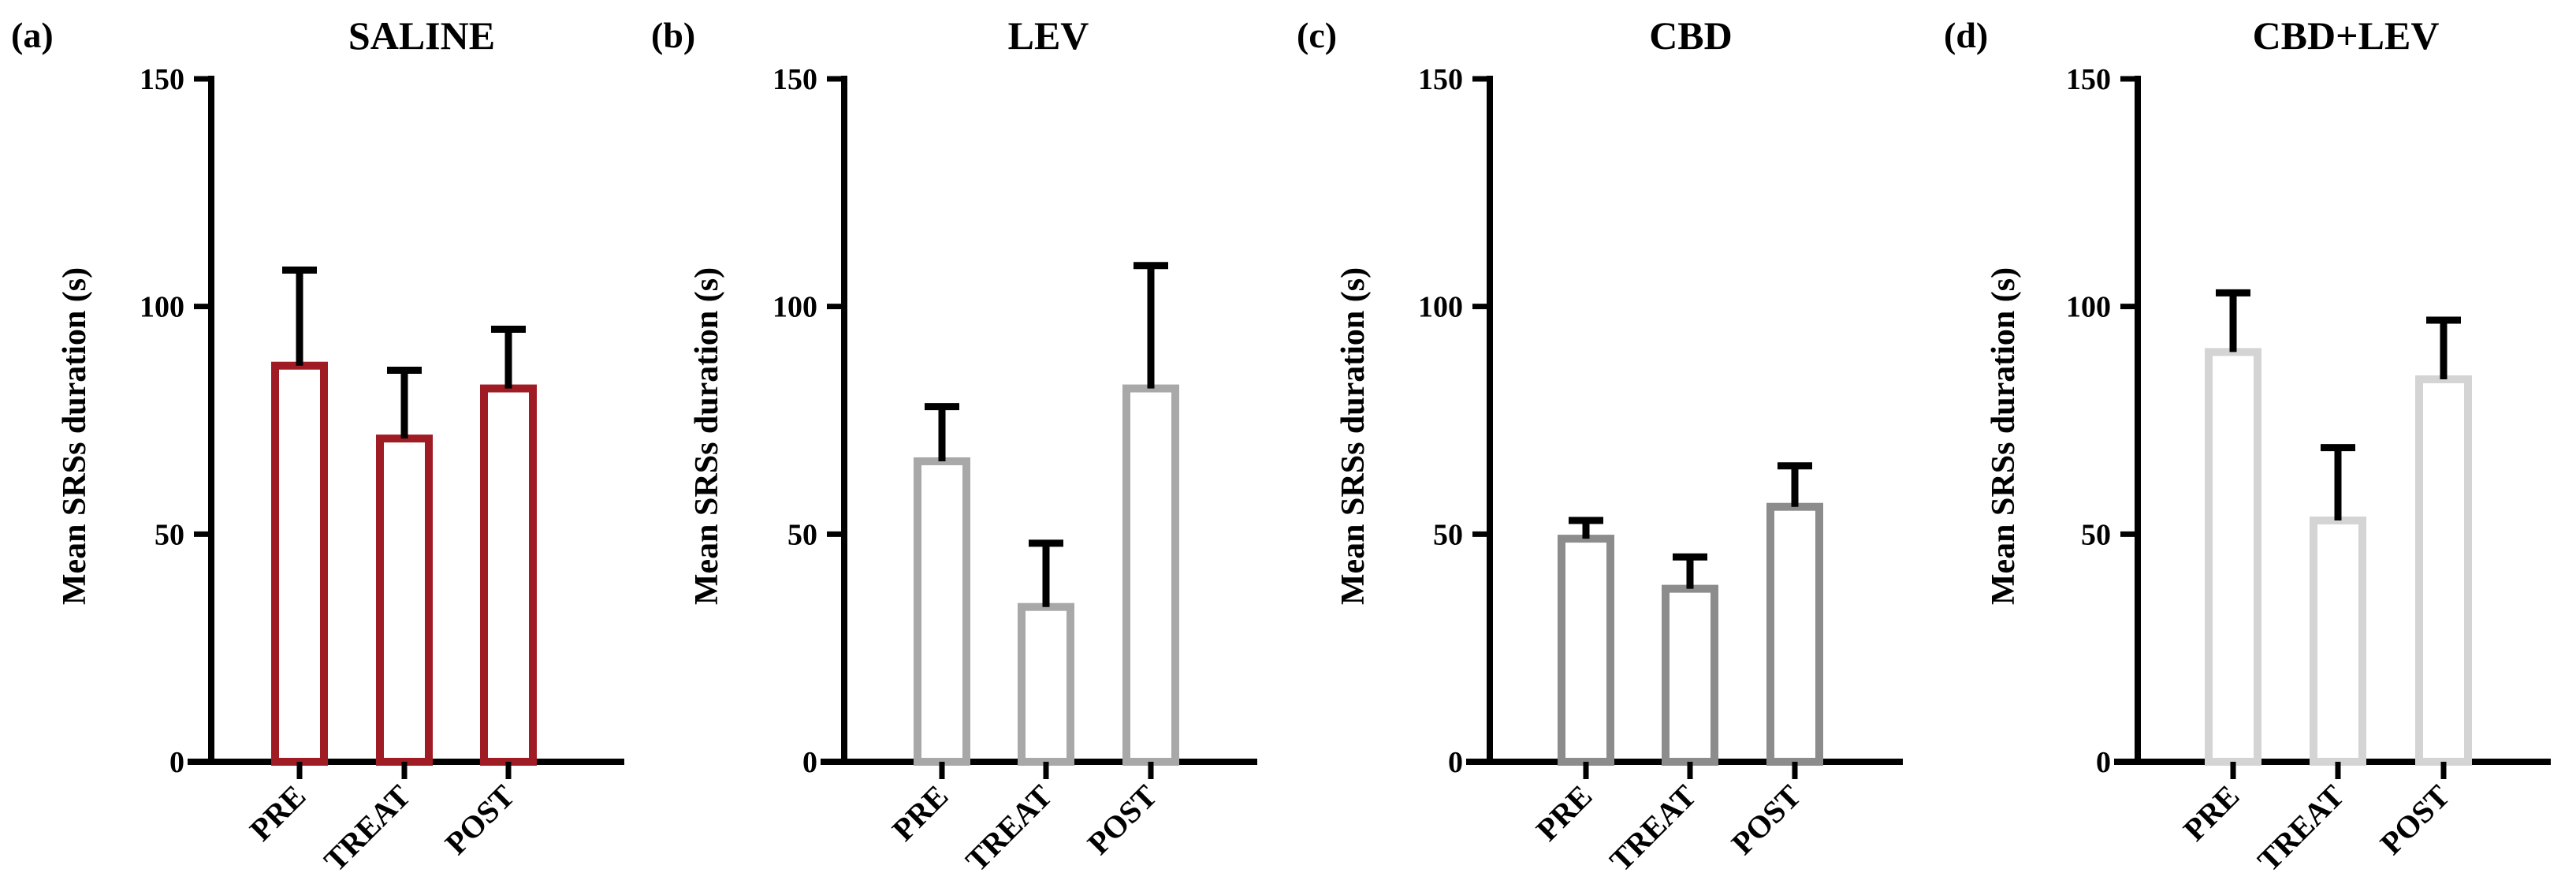 The width and height of the screenshot is (2576, 884). I want to click on panel-title: CBD+LEV, so click(2346, 35).